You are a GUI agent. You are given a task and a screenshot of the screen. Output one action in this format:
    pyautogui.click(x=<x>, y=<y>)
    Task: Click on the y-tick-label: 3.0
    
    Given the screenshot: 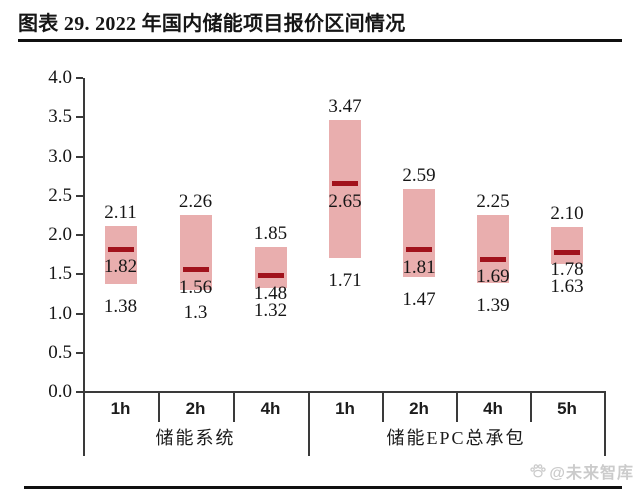 What is the action you would take?
    pyautogui.click(x=60, y=156)
    